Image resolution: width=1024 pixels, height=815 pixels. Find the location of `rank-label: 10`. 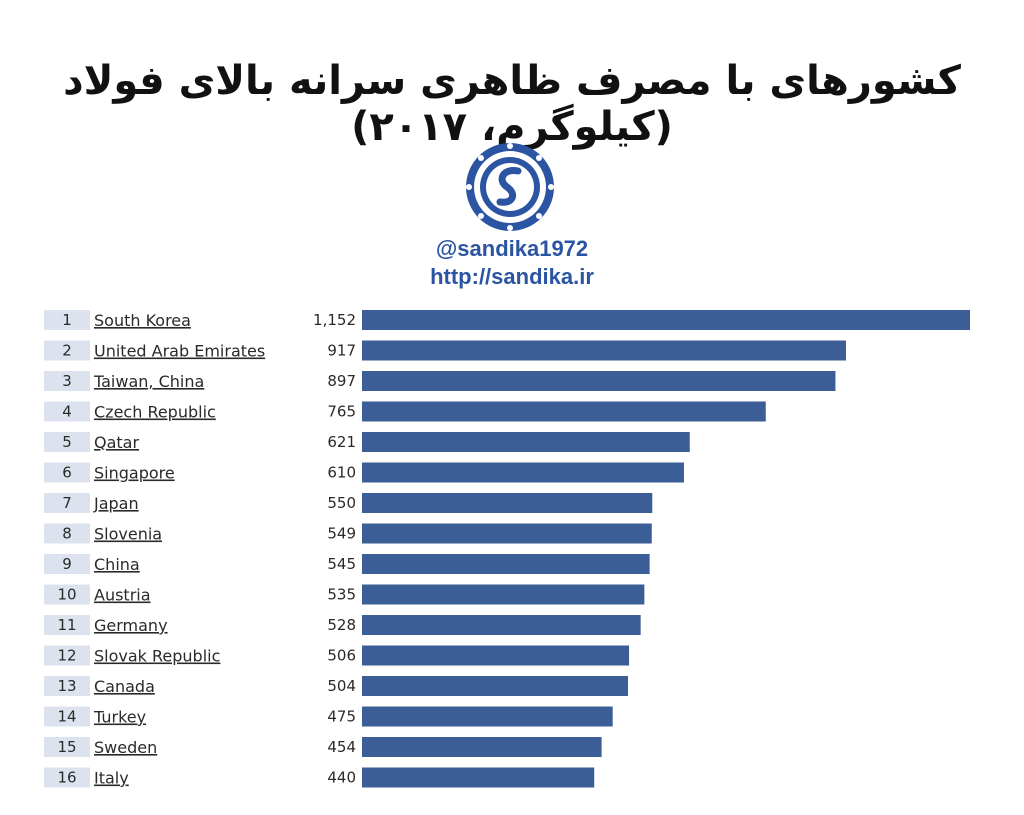

rank-label: 10 is located at coordinates (66, 595).